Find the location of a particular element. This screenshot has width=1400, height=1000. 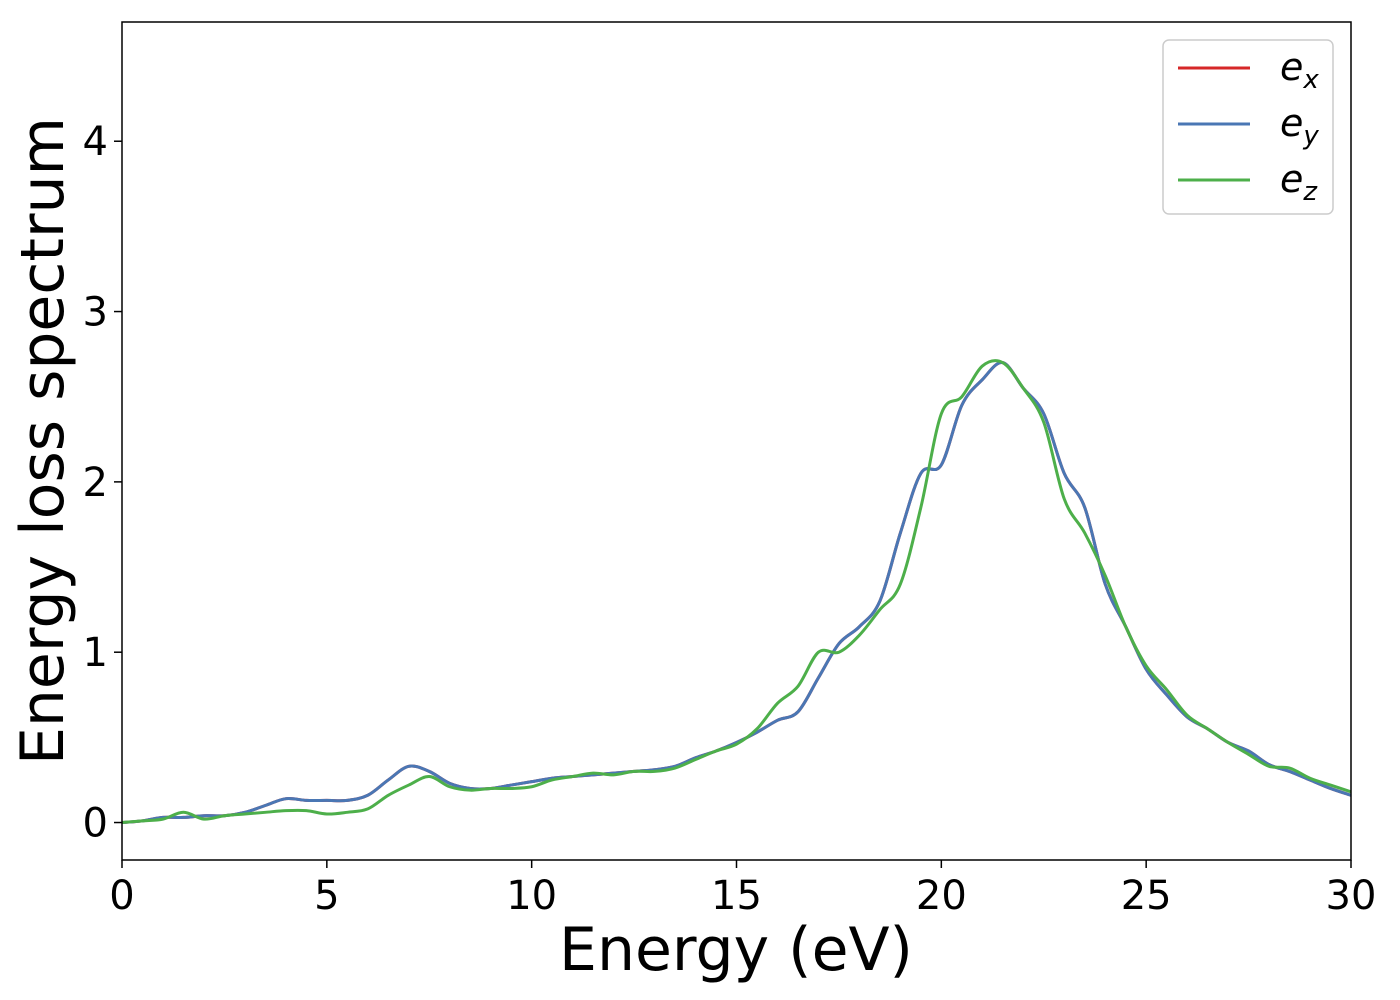

x-axis: 0 5 10 15 20 25 30 is located at coordinates (742, 889).